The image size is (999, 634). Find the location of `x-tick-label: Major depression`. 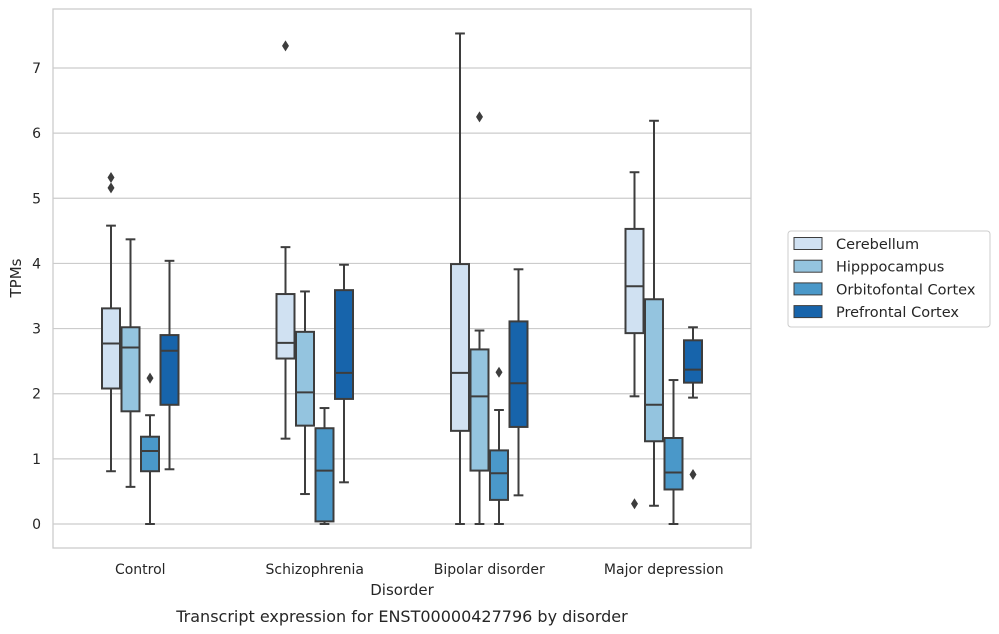

x-tick-label: Major depression is located at coordinates (664, 570).